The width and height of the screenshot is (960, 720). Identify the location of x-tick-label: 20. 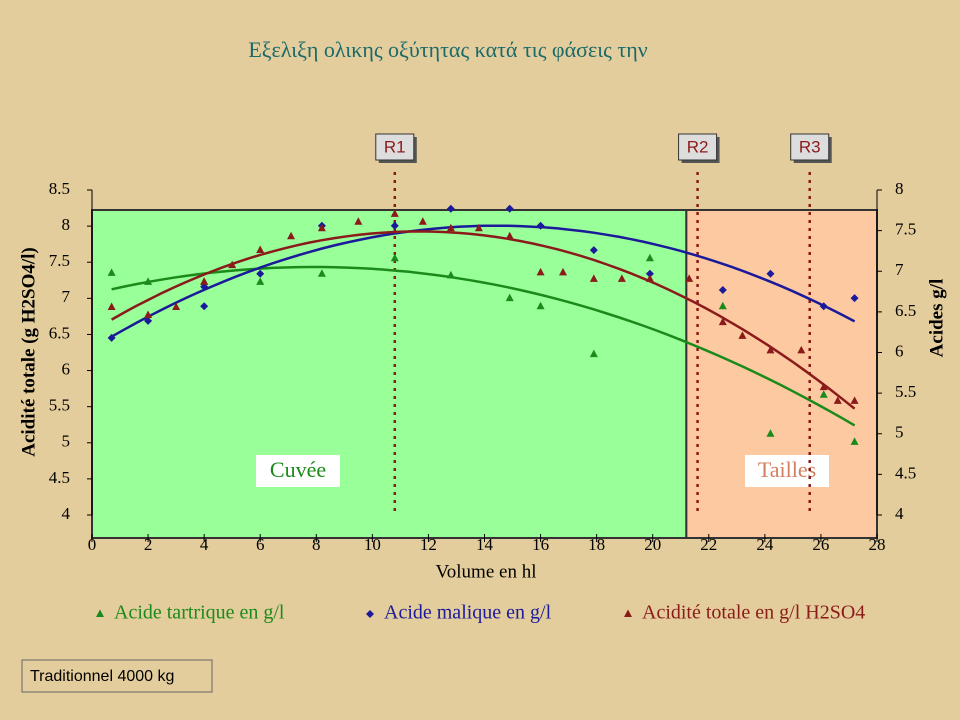
(652, 544).